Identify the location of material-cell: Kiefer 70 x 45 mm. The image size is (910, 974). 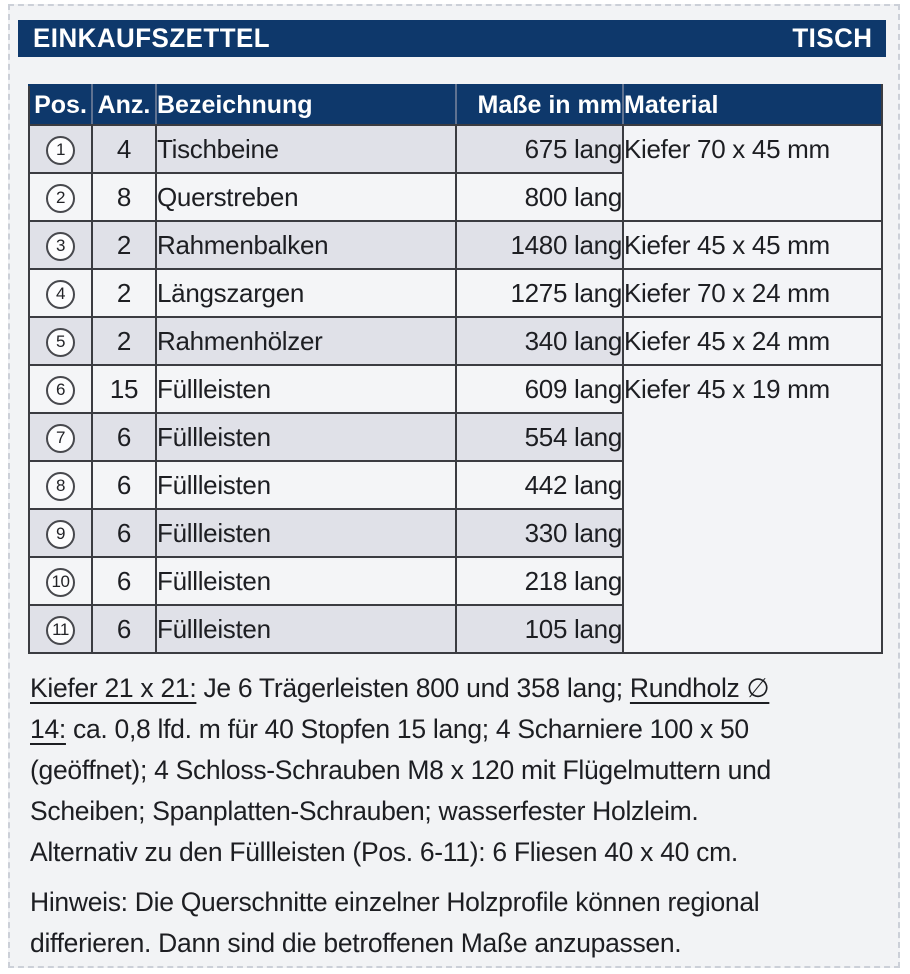
(752, 173).